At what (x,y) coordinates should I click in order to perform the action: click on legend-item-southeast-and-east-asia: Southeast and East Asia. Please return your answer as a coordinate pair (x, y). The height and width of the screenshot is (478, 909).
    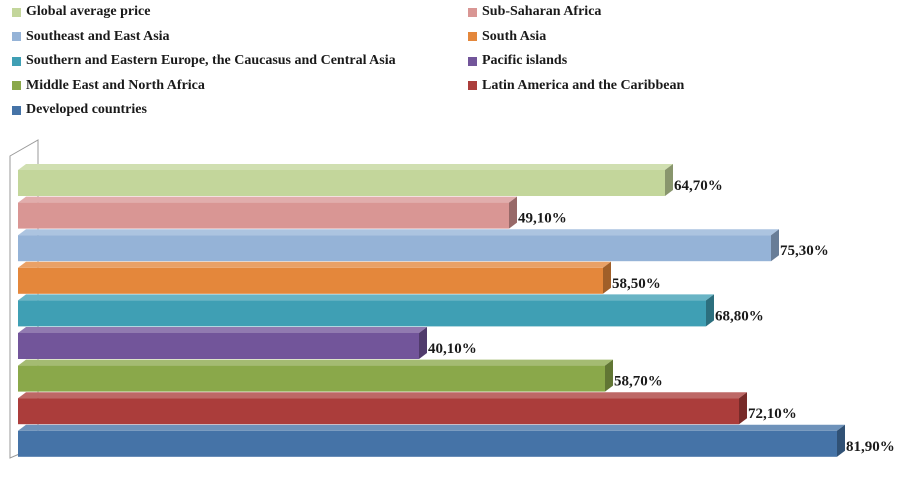
    Looking at the image, I should click on (91, 37).